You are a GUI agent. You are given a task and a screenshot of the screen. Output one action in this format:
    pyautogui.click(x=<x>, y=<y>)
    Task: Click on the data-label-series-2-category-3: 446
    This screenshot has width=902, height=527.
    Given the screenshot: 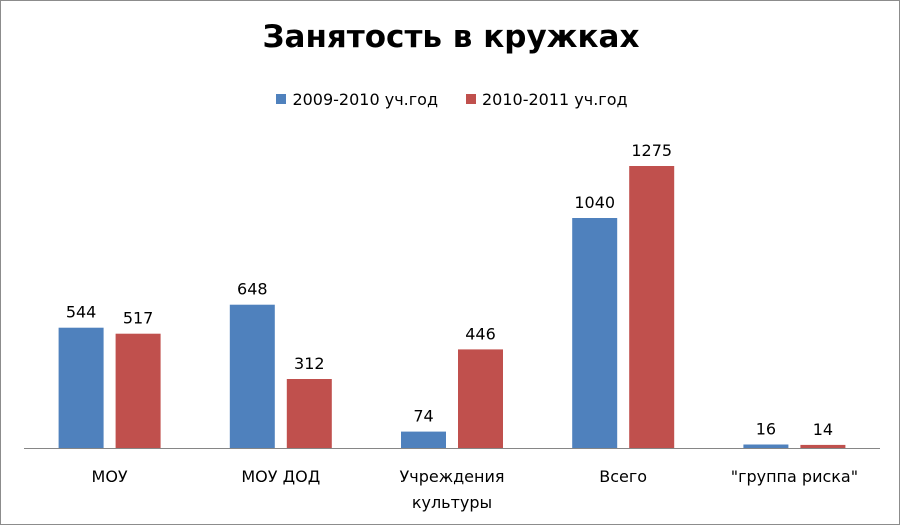 What is the action you would take?
    pyautogui.click(x=480, y=333)
    